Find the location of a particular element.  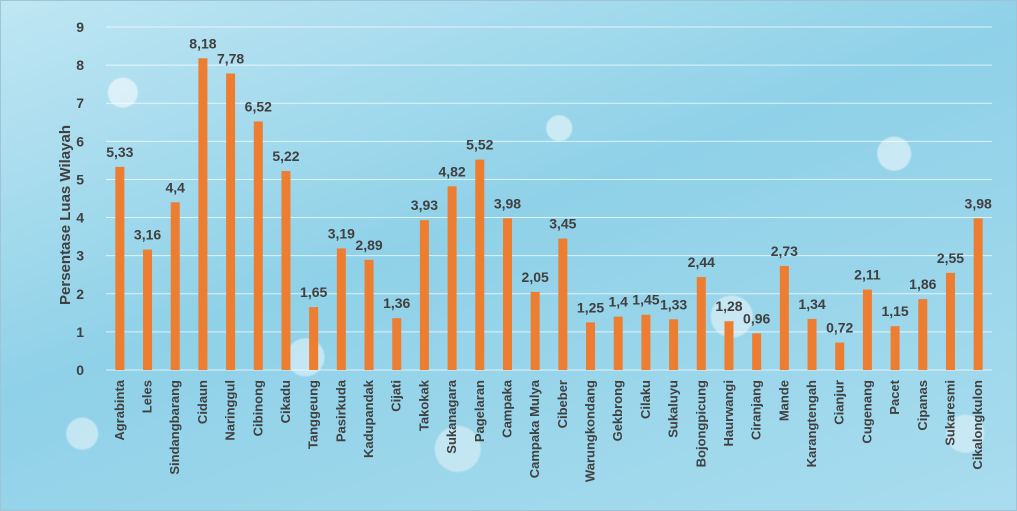

category-label: Pasirkuda is located at coordinates (340, 410).